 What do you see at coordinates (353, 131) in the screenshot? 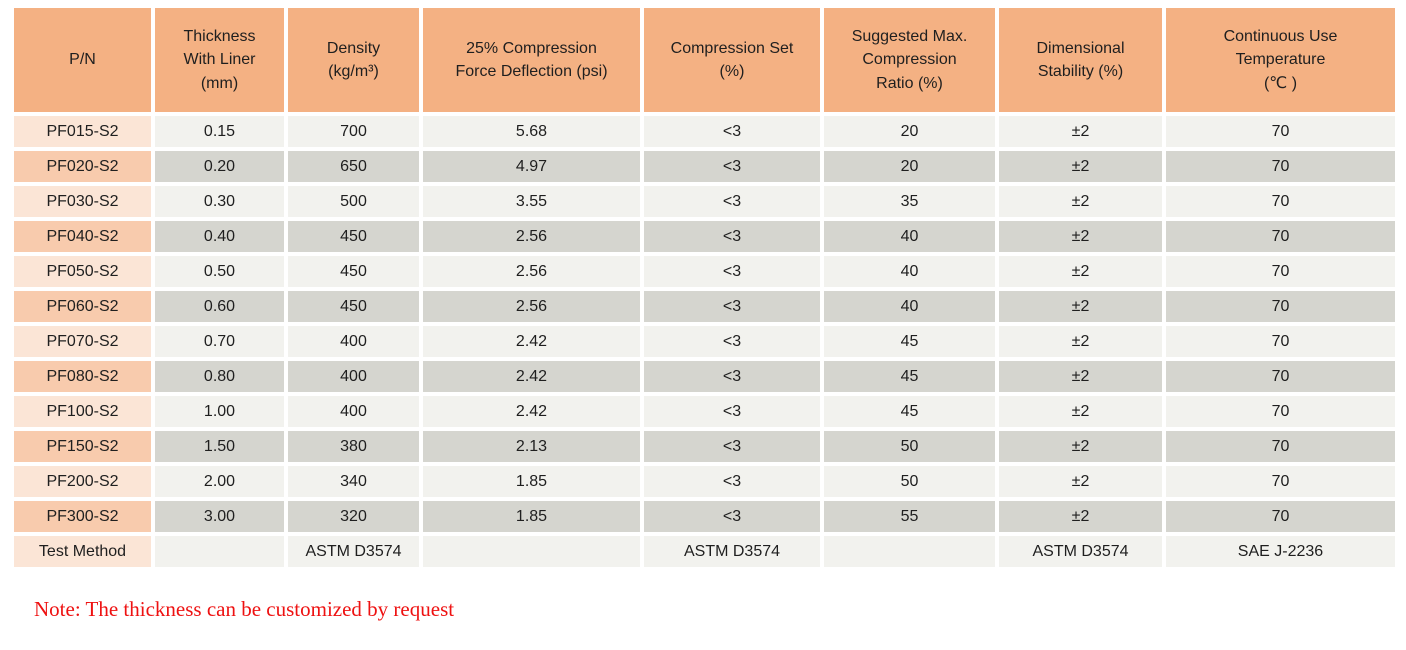
I see `value-cell: 700` at bounding box center [353, 131].